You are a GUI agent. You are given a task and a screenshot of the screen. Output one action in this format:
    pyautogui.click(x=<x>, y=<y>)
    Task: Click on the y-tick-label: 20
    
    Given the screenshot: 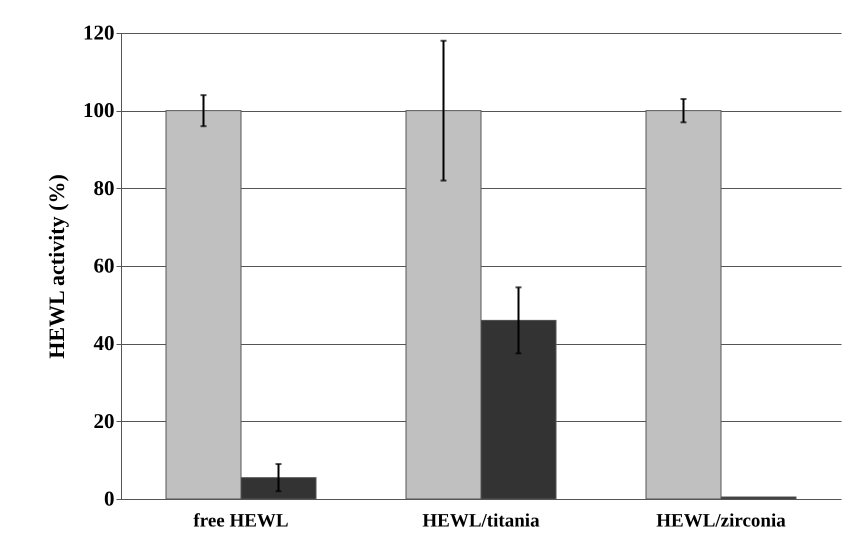 What is the action you would take?
    pyautogui.click(x=104, y=420)
    